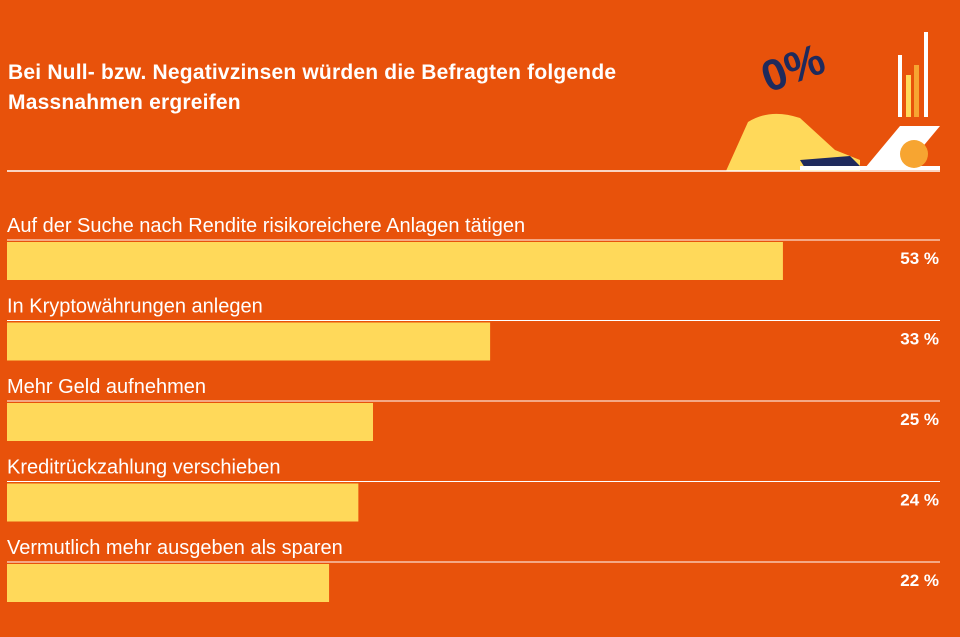  What do you see at coordinates (830, 162) in the screenshot?
I see `person-arm` at bounding box center [830, 162].